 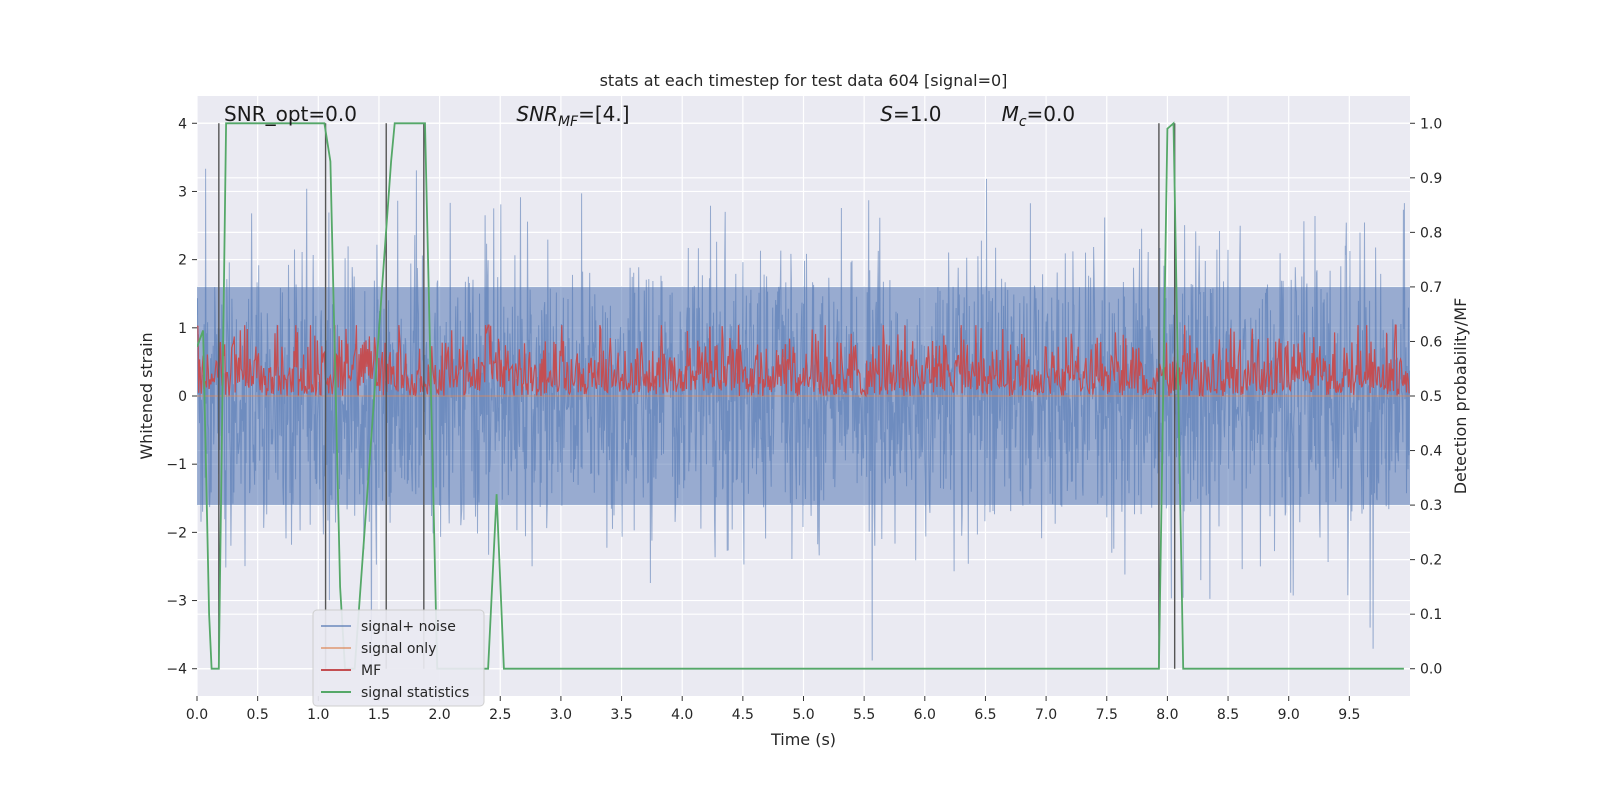 I want to click on y-tick-label: −2, so click(x=176, y=533).